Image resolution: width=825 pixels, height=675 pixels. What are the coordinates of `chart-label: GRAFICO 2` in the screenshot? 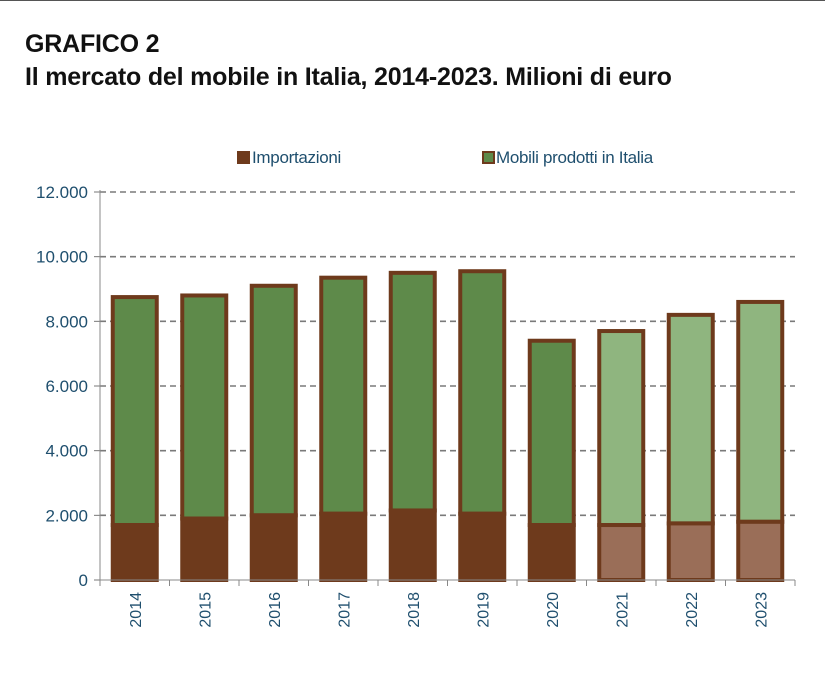 It's located at (92, 44).